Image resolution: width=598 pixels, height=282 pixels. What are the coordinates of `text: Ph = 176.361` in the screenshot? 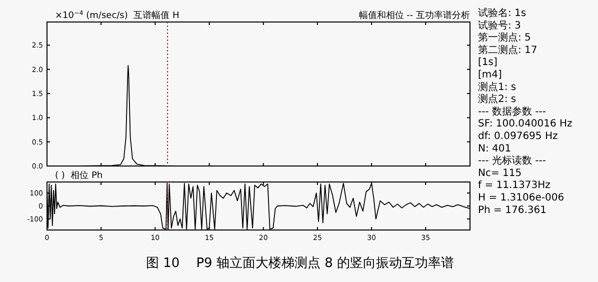 It's located at (512, 210).